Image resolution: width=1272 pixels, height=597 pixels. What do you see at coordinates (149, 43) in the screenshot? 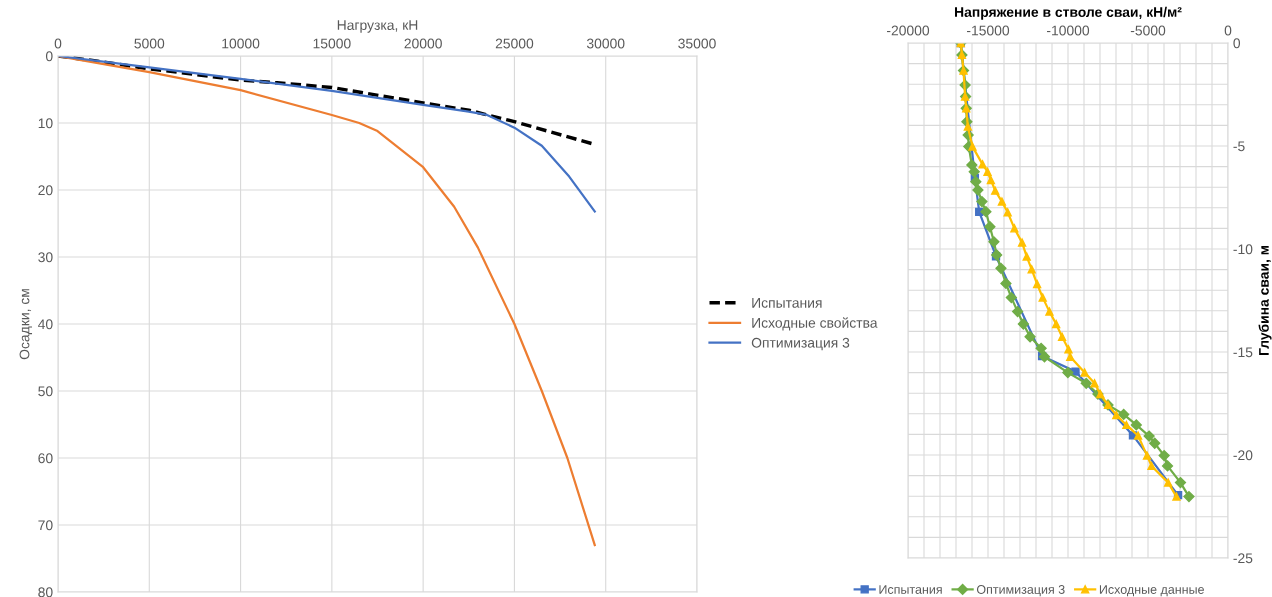
I see `x-tick-label: 5000` at bounding box center [149, 43].